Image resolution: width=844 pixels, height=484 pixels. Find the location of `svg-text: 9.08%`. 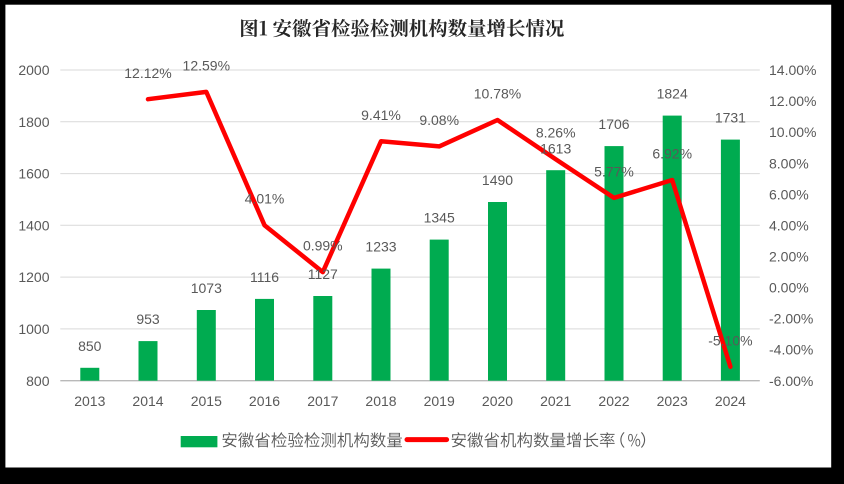

svg-text: 9.08% is located at coordinates (439, 120).